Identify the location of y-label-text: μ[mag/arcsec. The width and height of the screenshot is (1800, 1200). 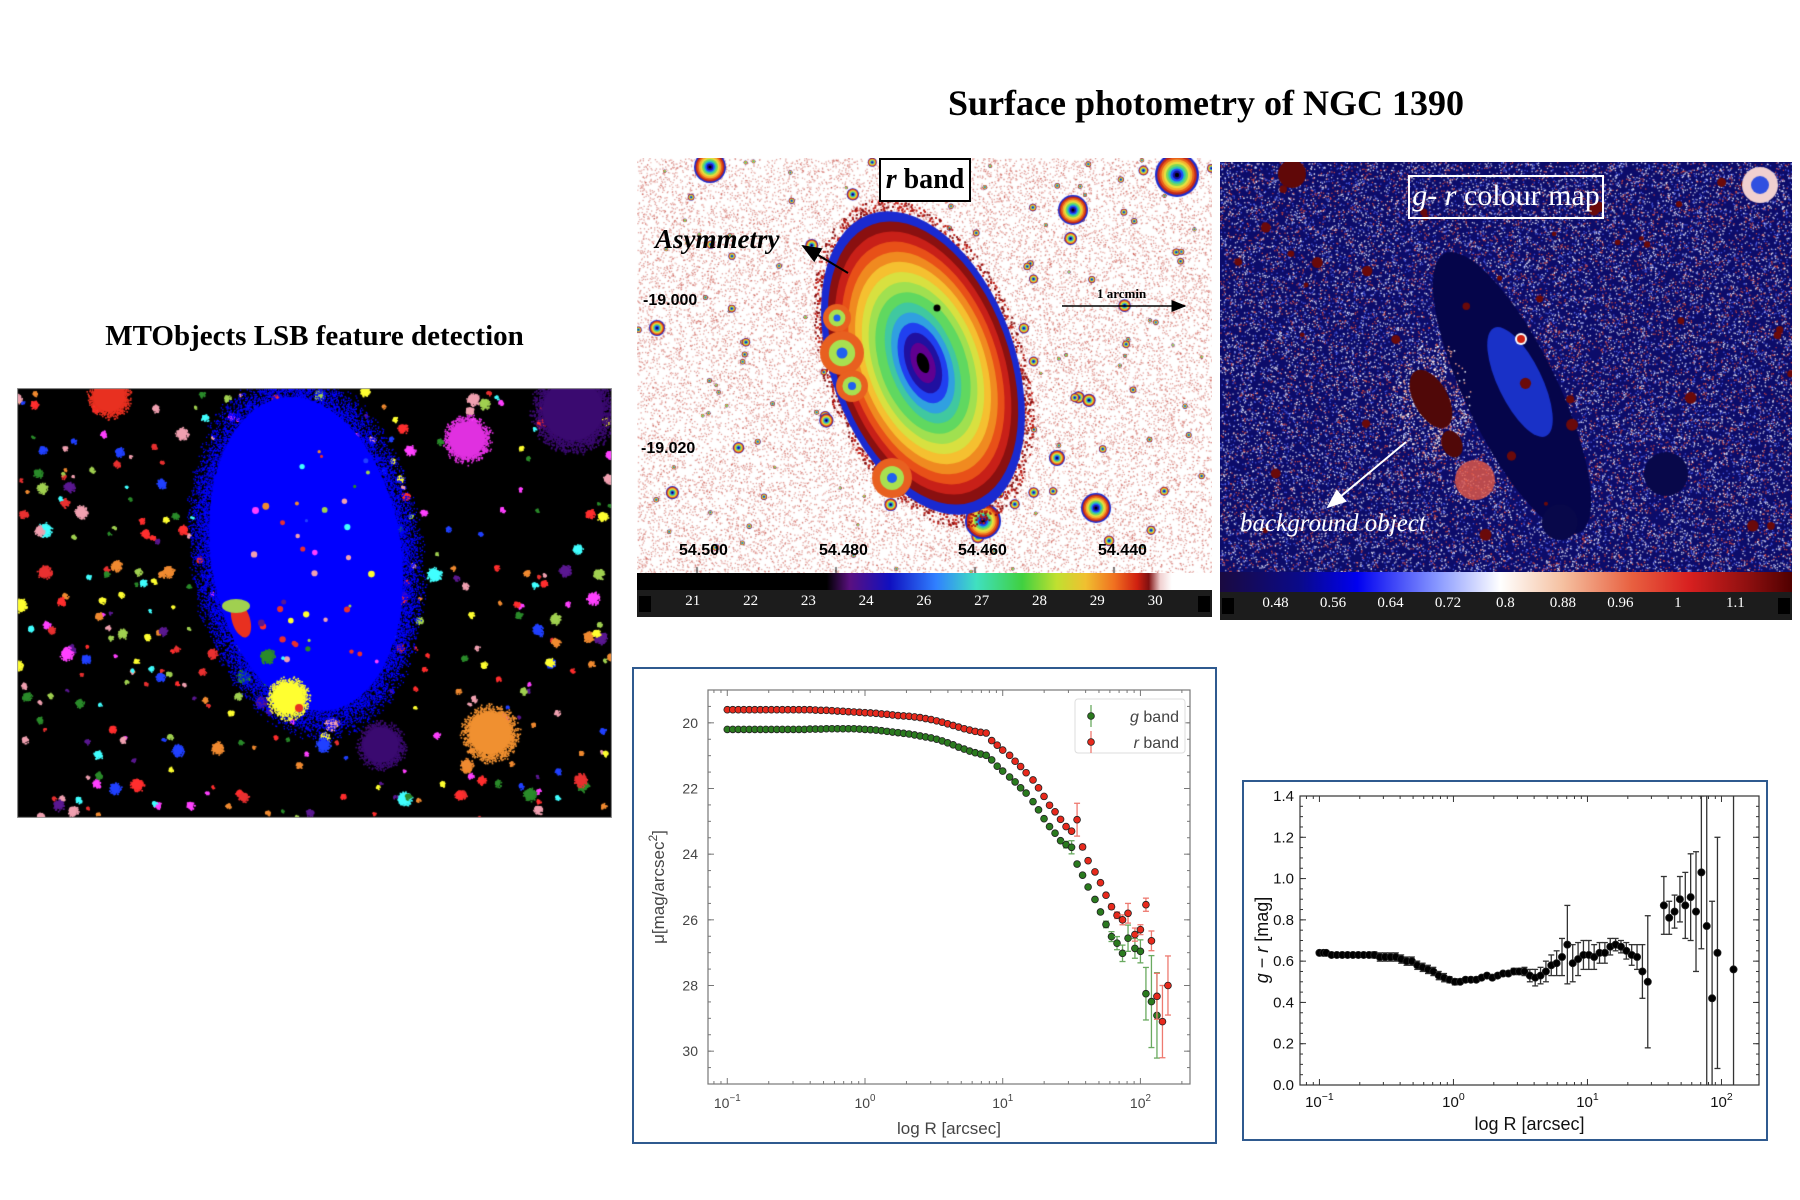
(658, 892).